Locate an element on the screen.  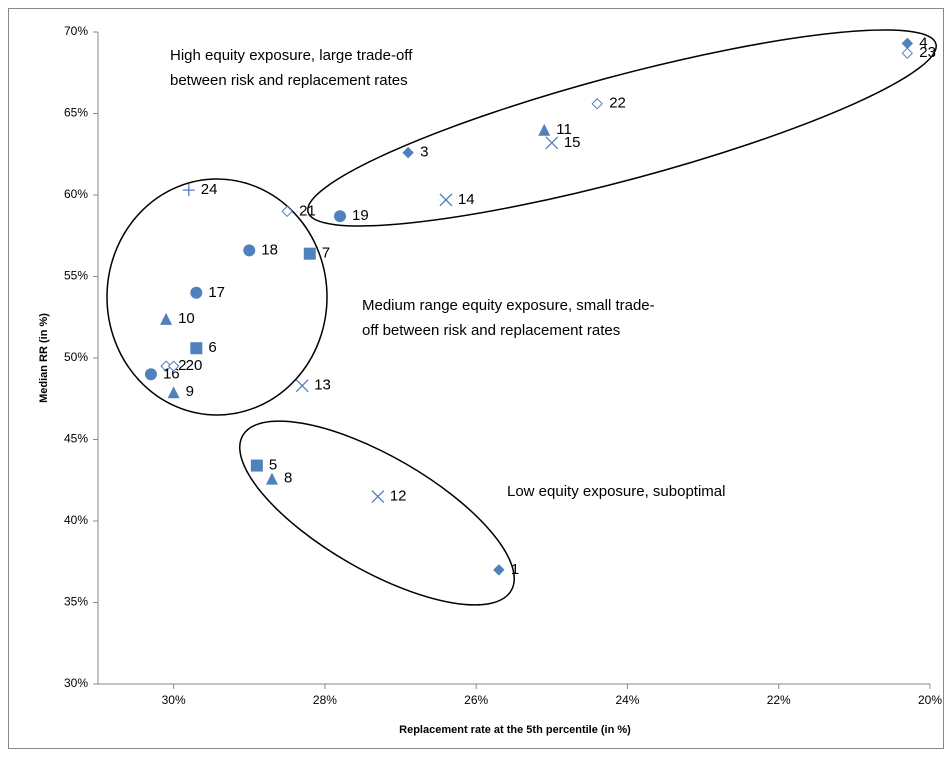
annotation: Low equity exposure, suboptimal is located at coordinates (616, 491).